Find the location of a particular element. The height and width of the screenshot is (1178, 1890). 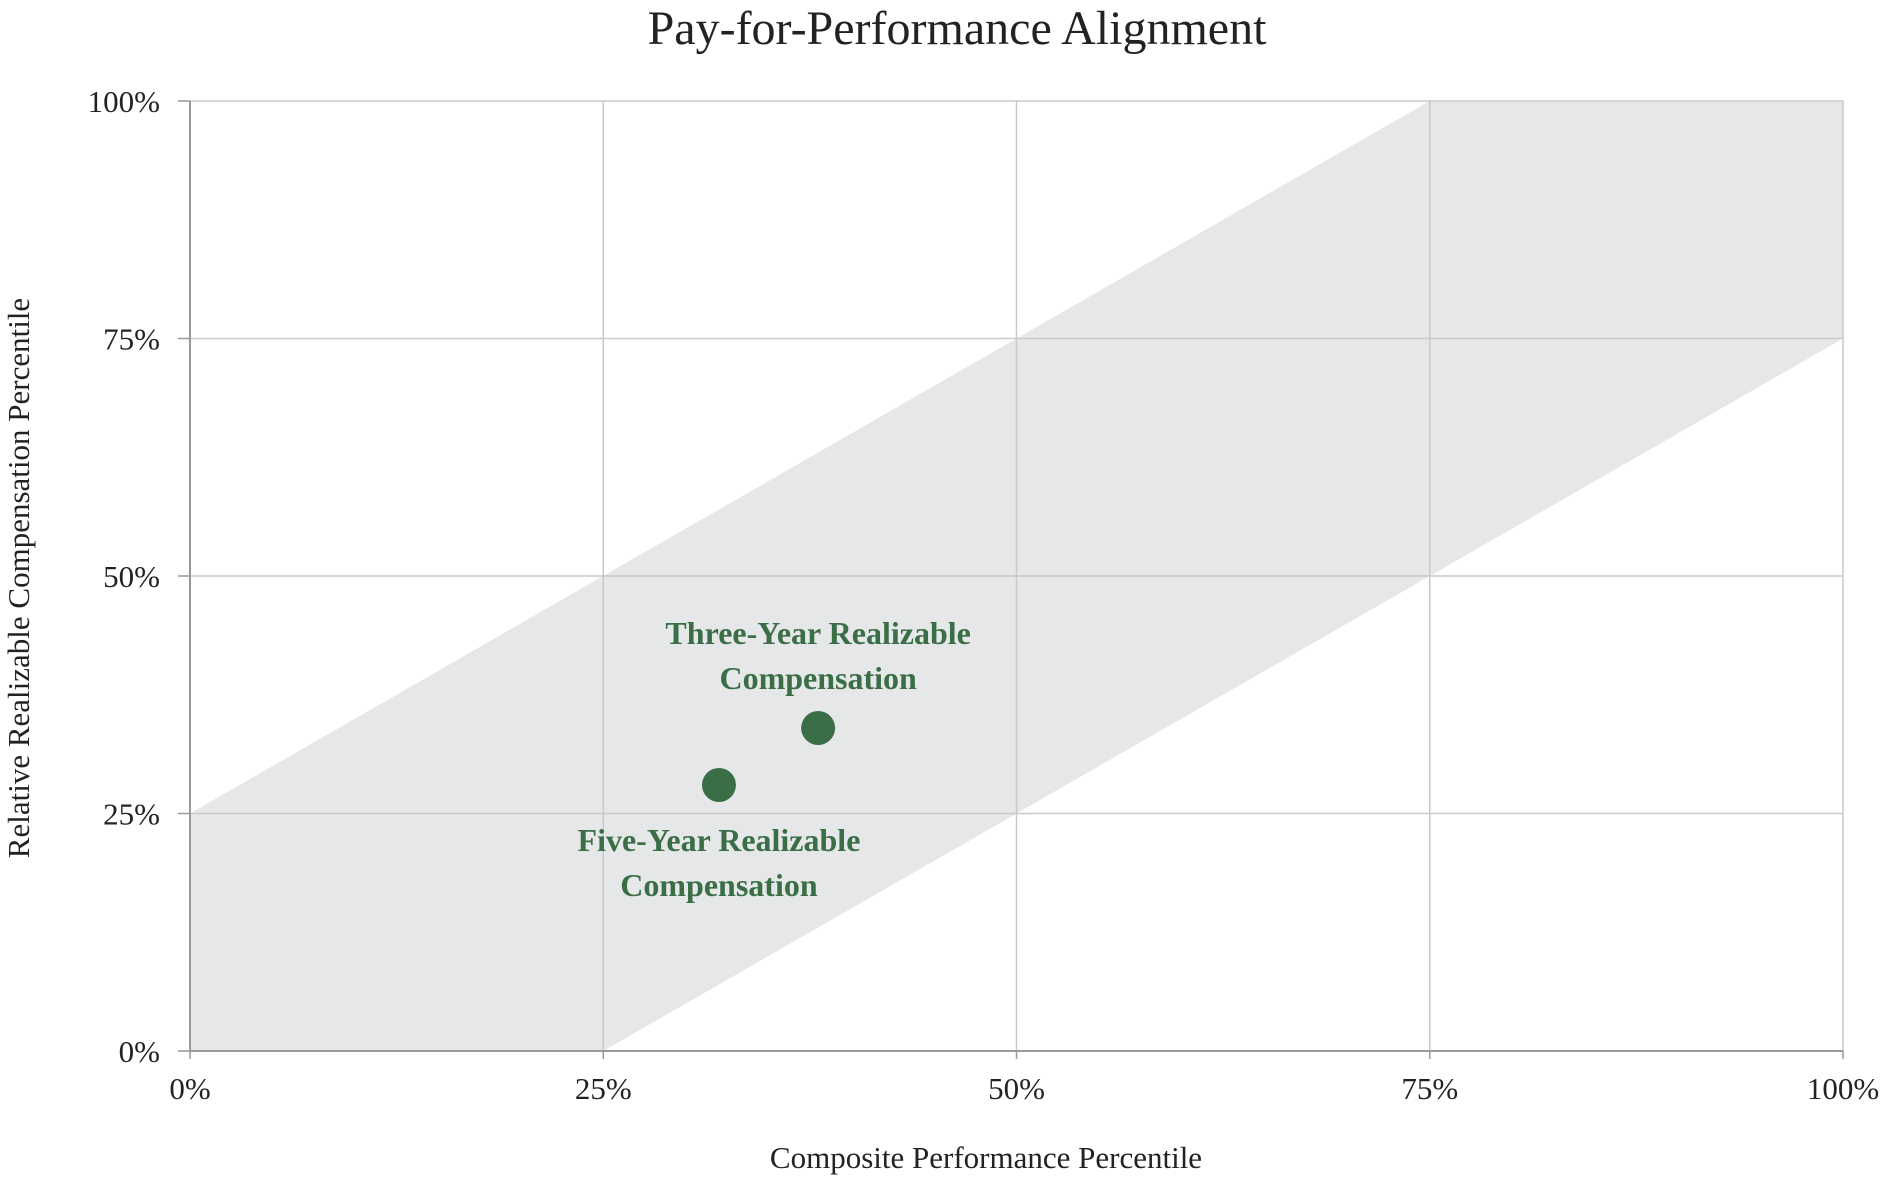

x-tick-label: 50% is located at coordinates (1016, 1088).